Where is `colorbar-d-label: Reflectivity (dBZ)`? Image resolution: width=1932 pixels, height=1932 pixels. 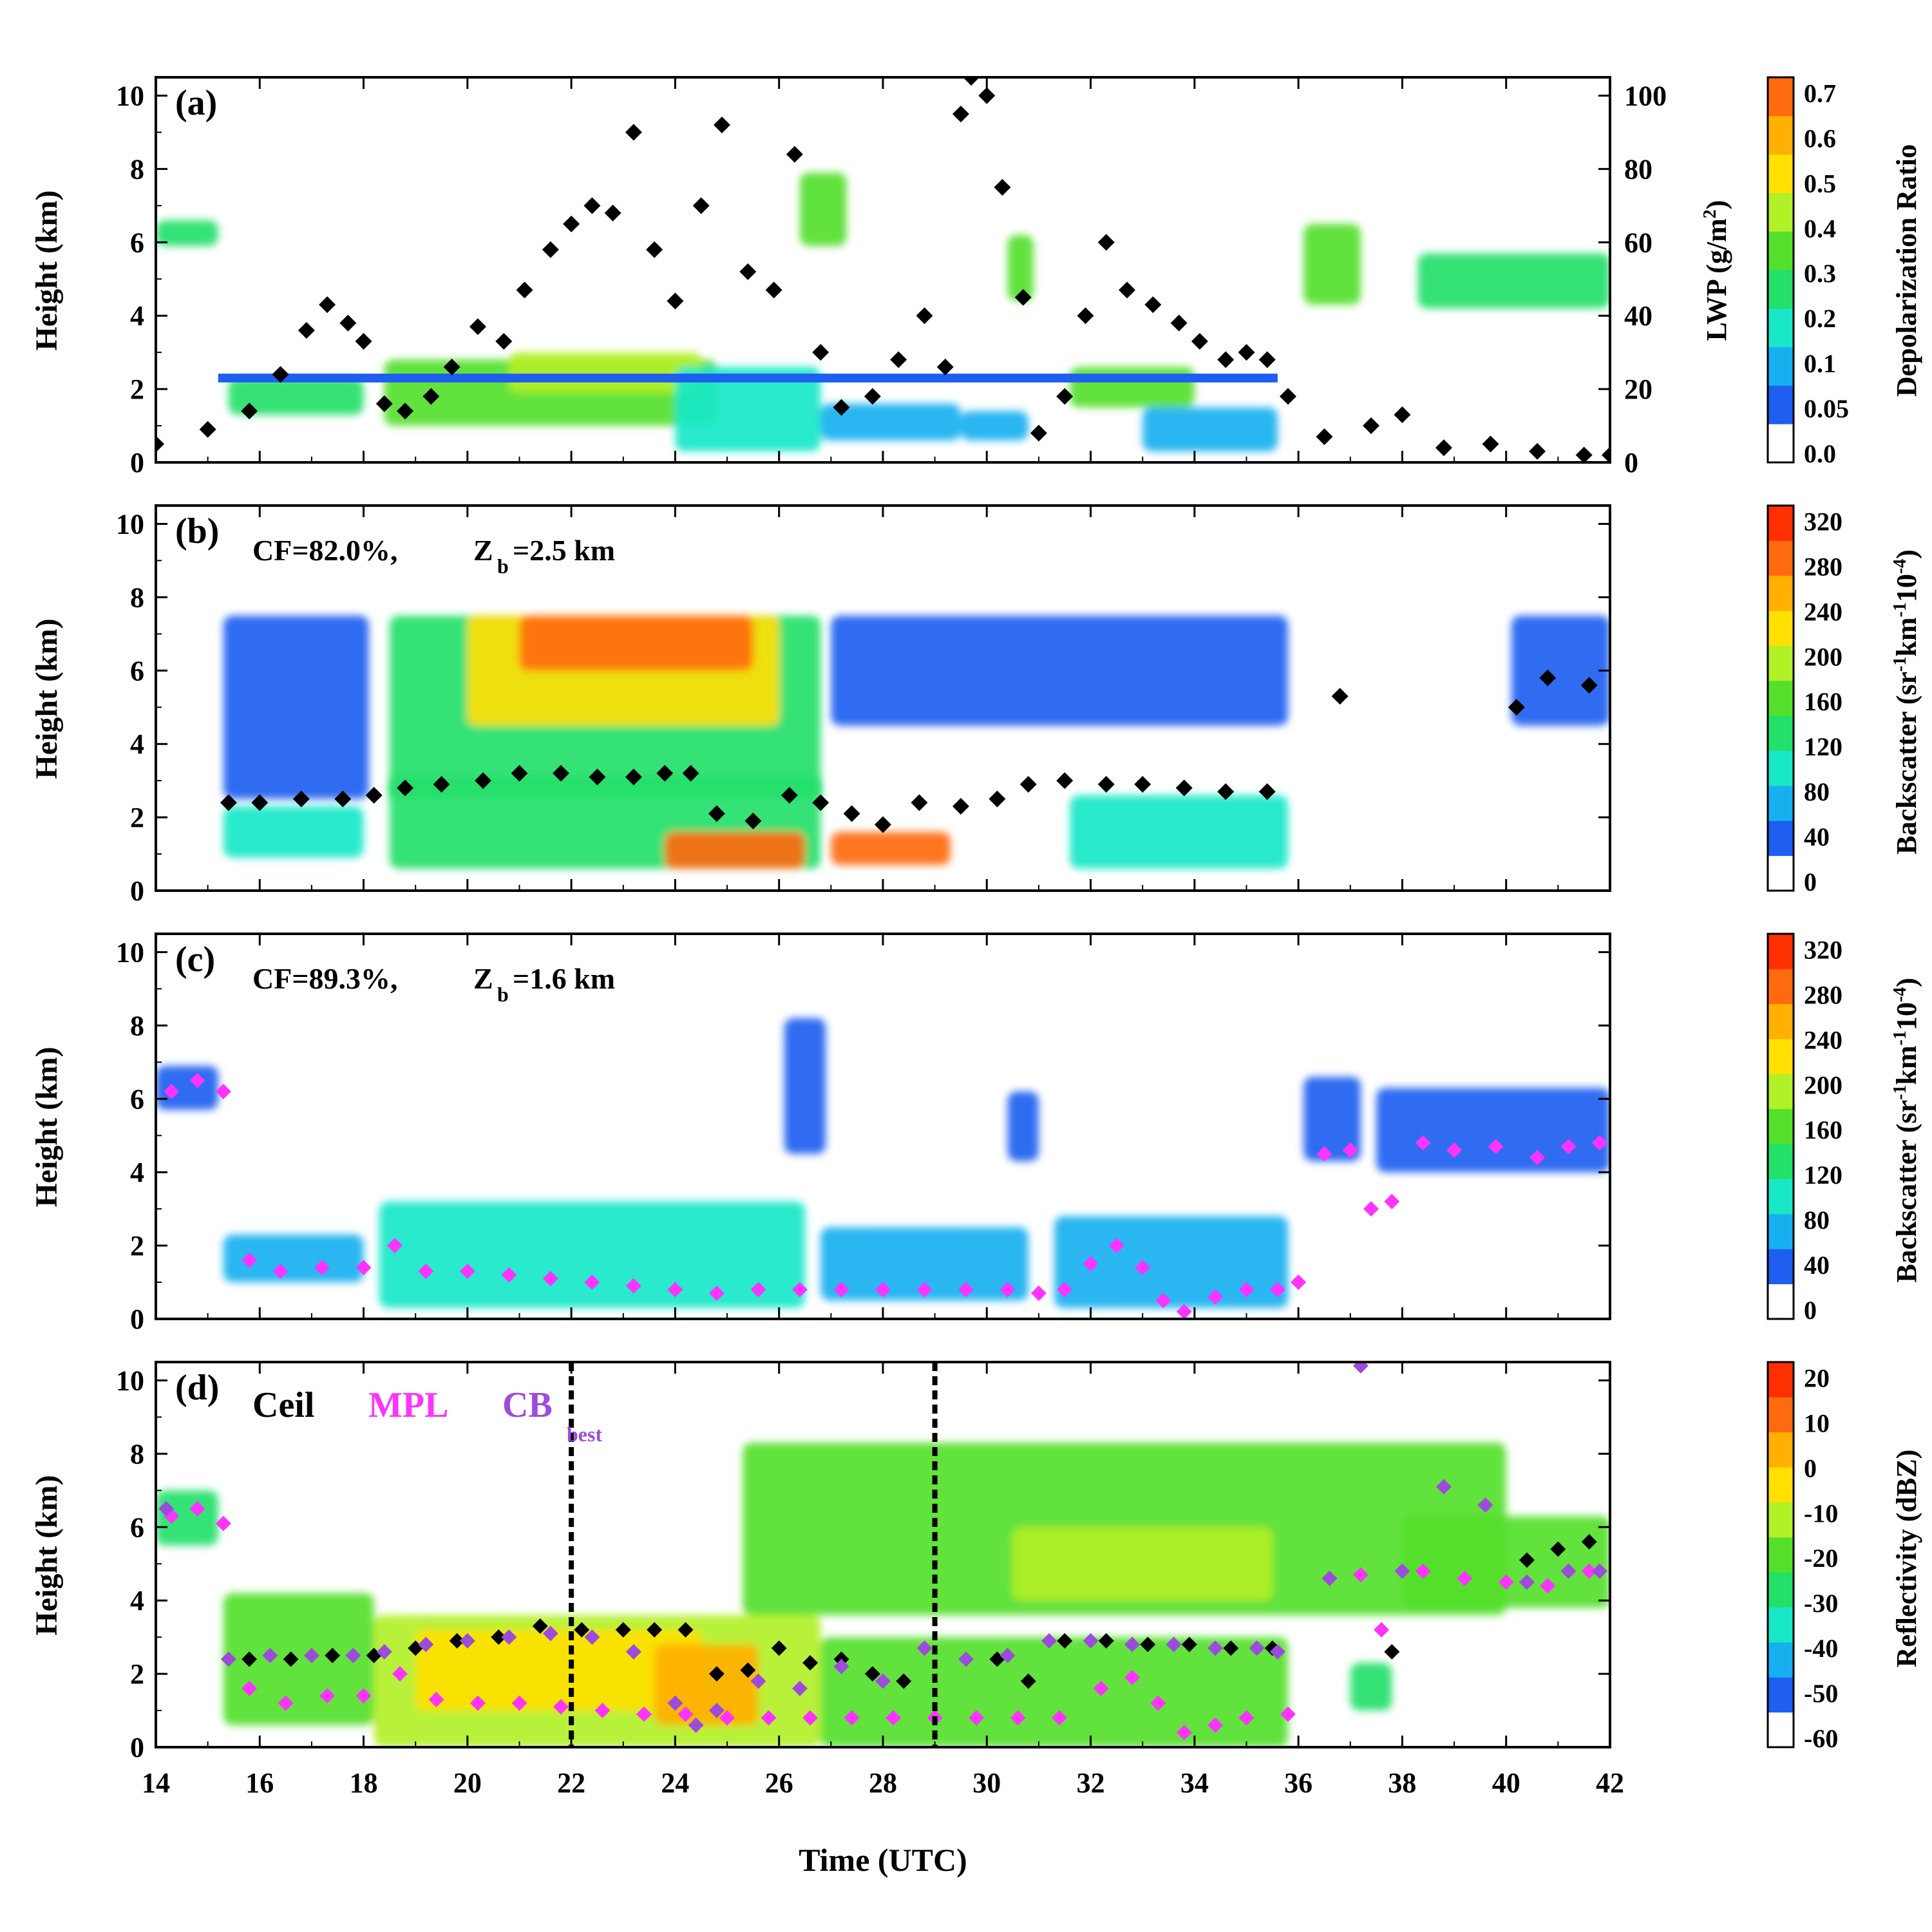 colorbar-d-label: Reflectivity (dBZ) is located at coordinates (1907, 1558).